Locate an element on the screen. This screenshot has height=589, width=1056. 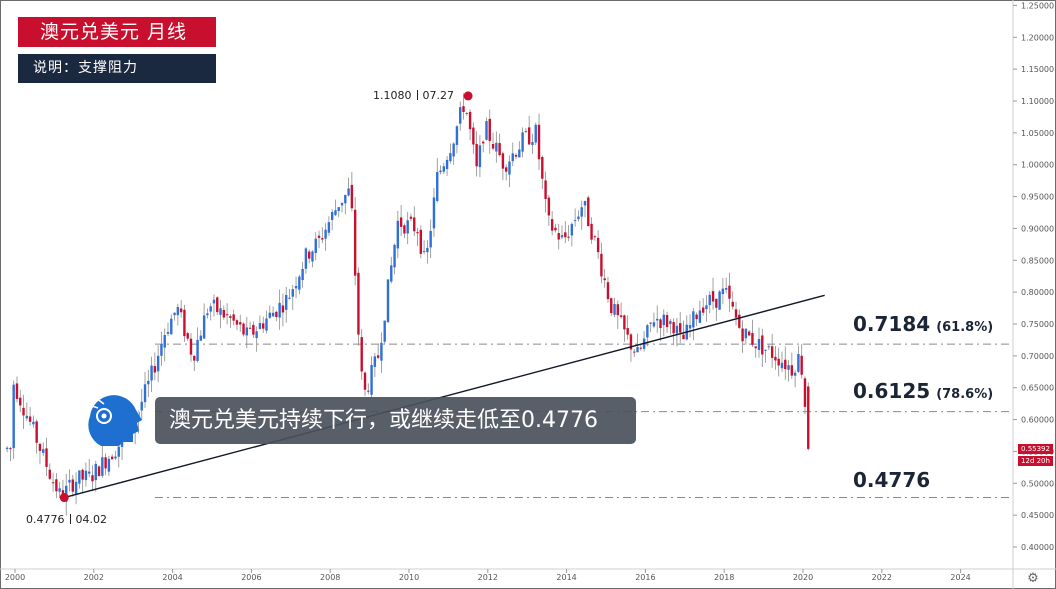
low-price: 0.4776 is located at coordinates (45, 519).